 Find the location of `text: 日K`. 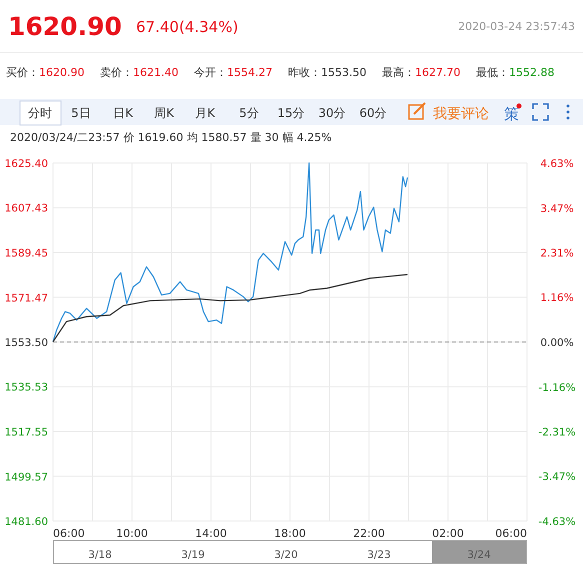

text: 日K is located at coordinates (123, 113).